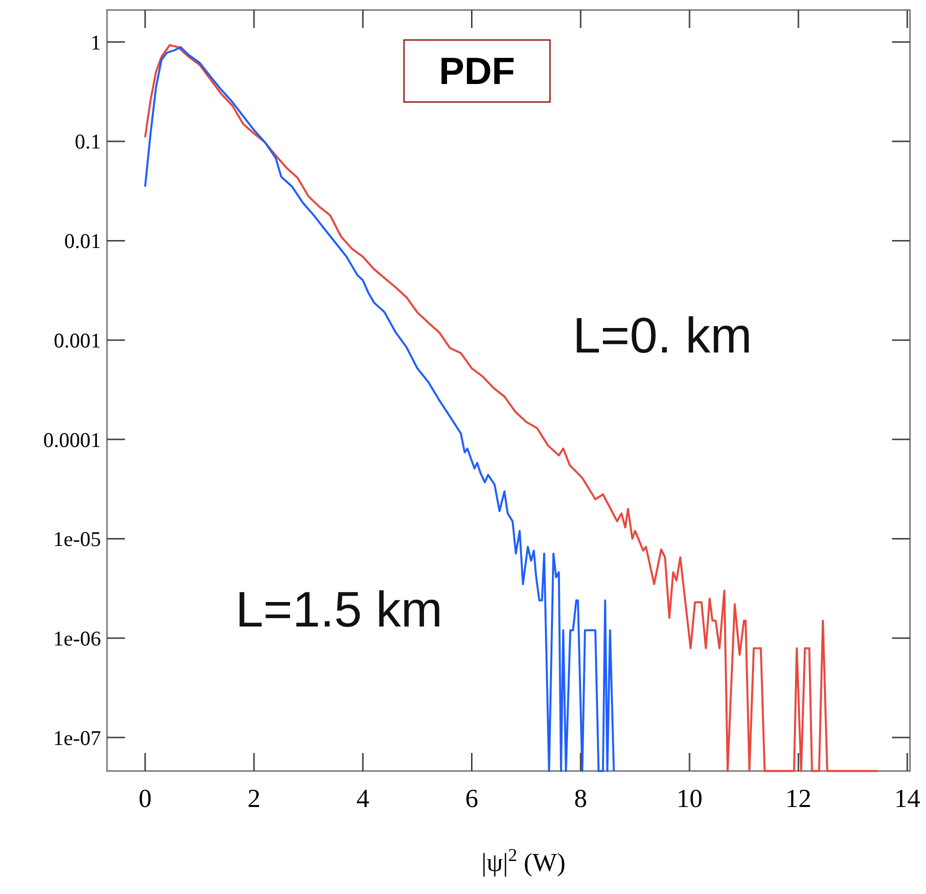 This screenshot has width=926, height=894. I want to click on y-tick-label: 1e-06, so click(77, 638).